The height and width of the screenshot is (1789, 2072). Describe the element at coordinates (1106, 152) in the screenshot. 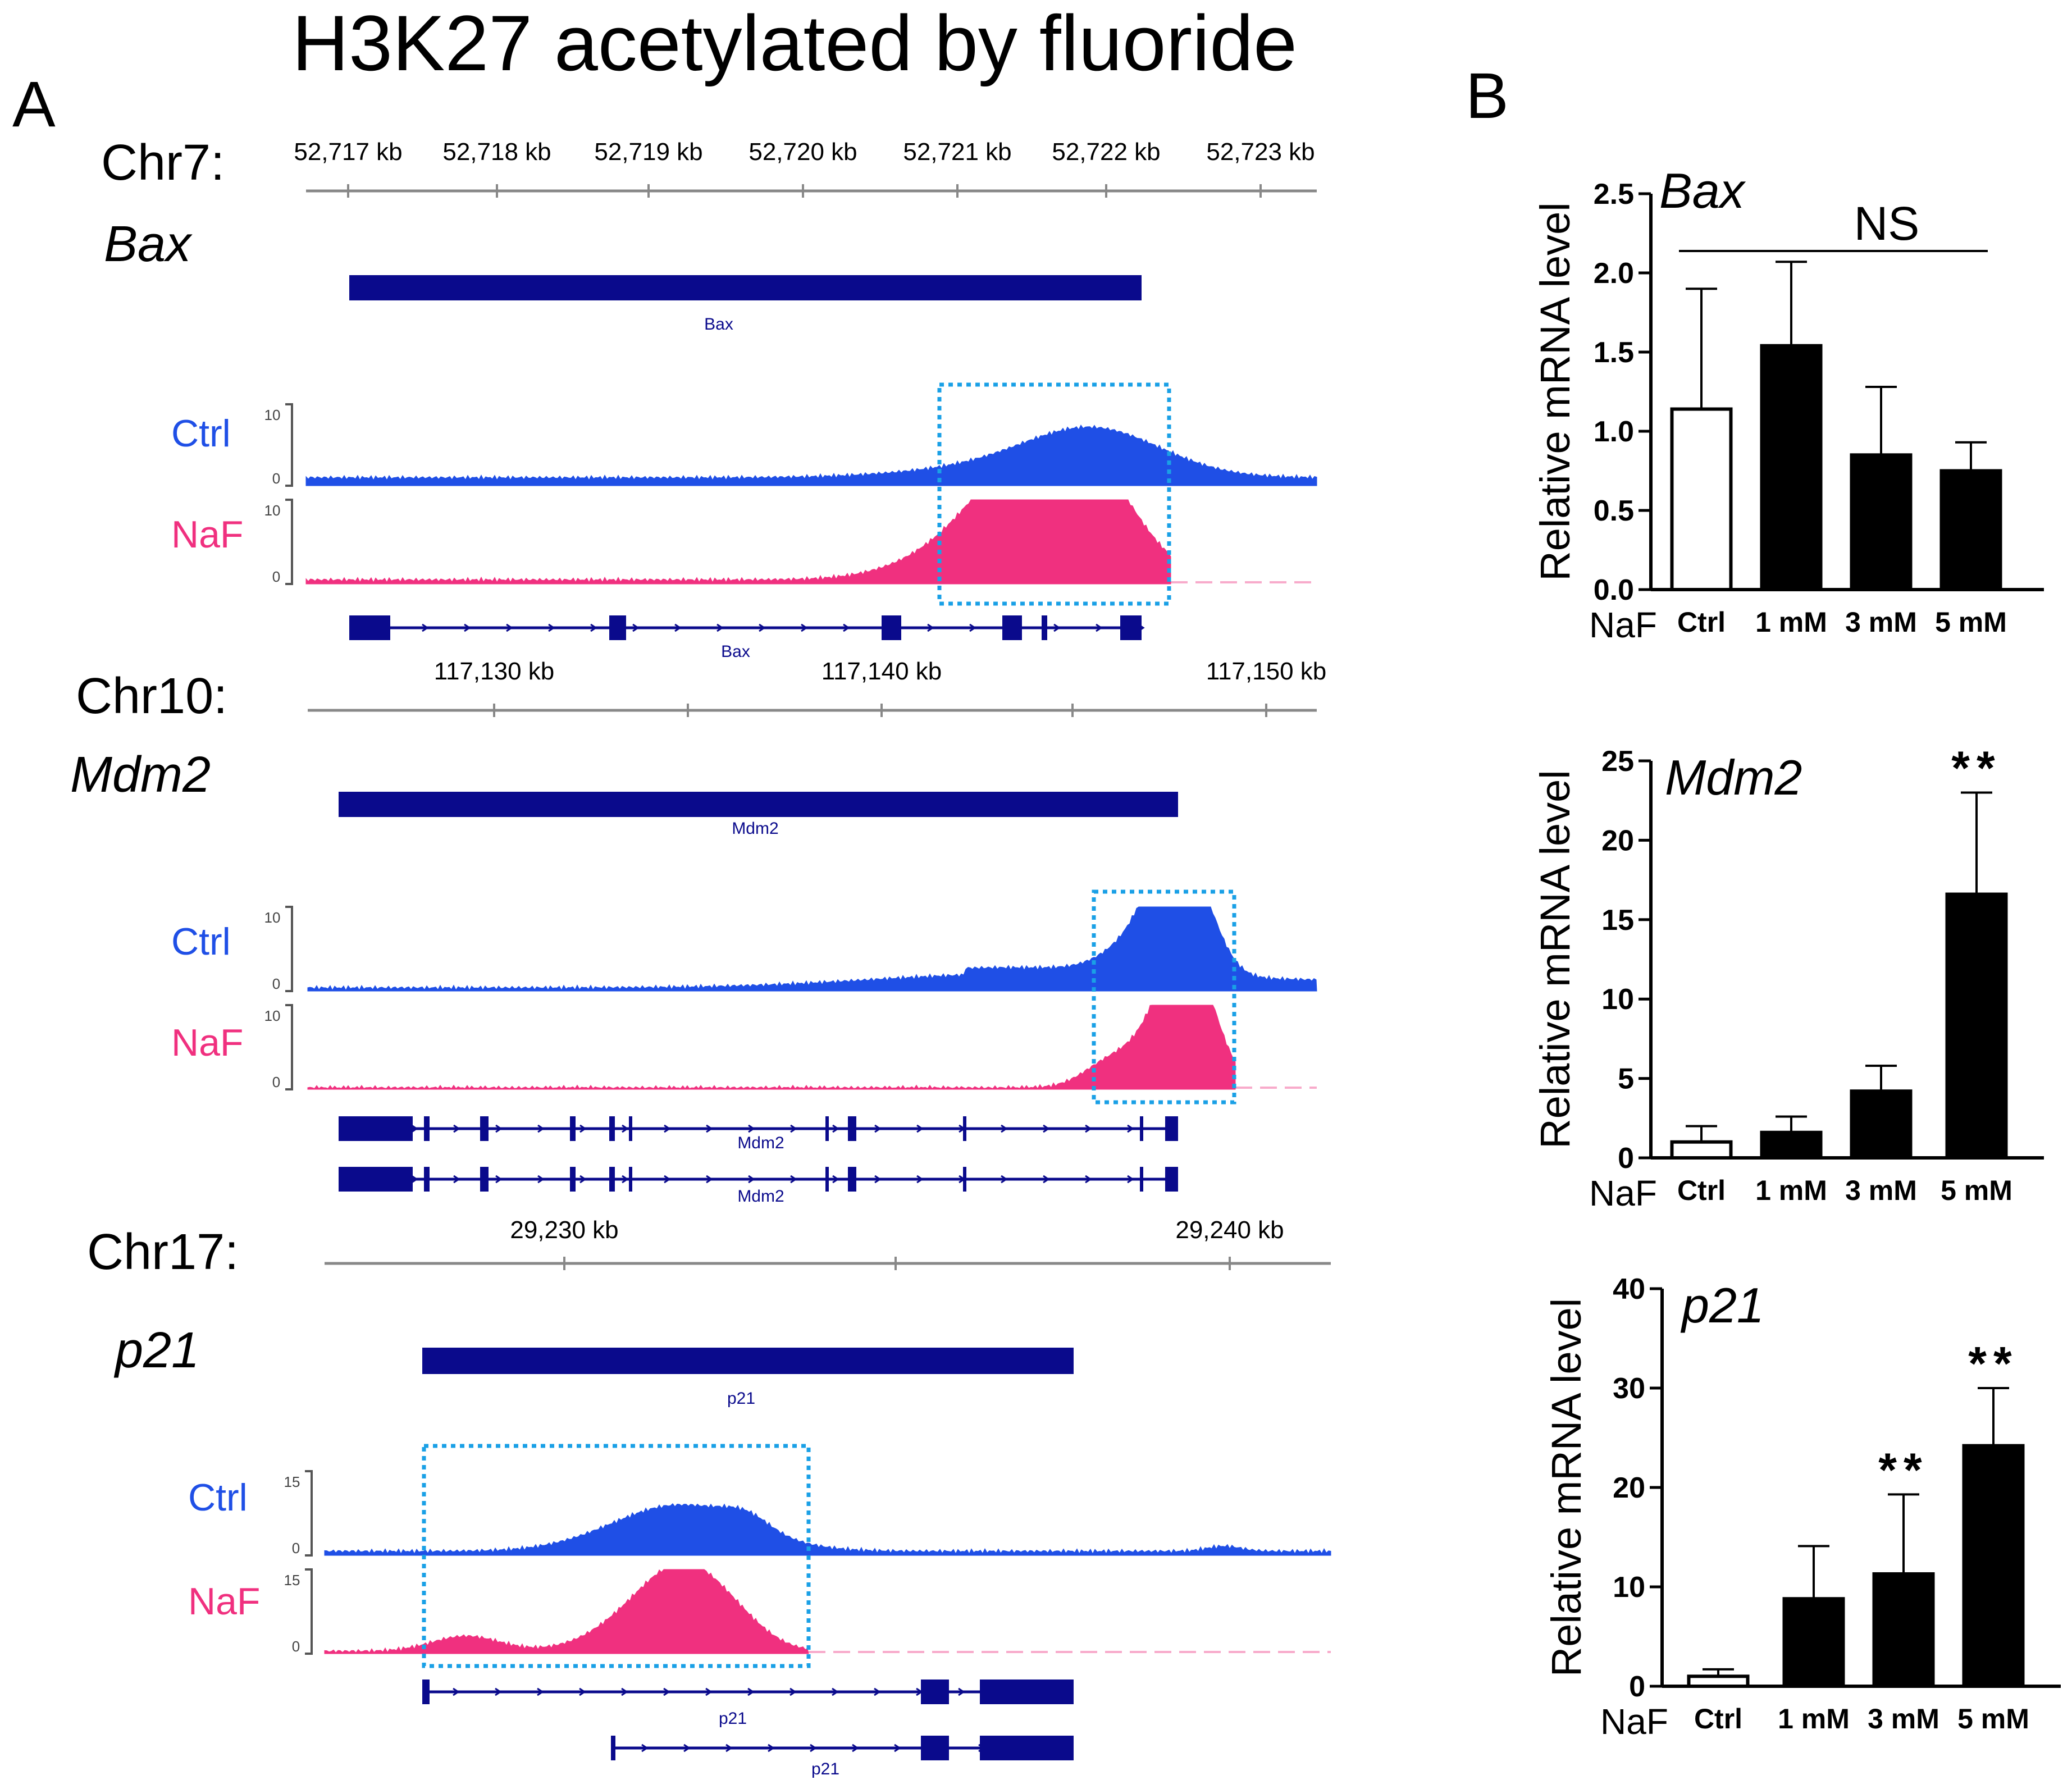

I see `coordinate-tick-label: 52,722 kb` at that location.